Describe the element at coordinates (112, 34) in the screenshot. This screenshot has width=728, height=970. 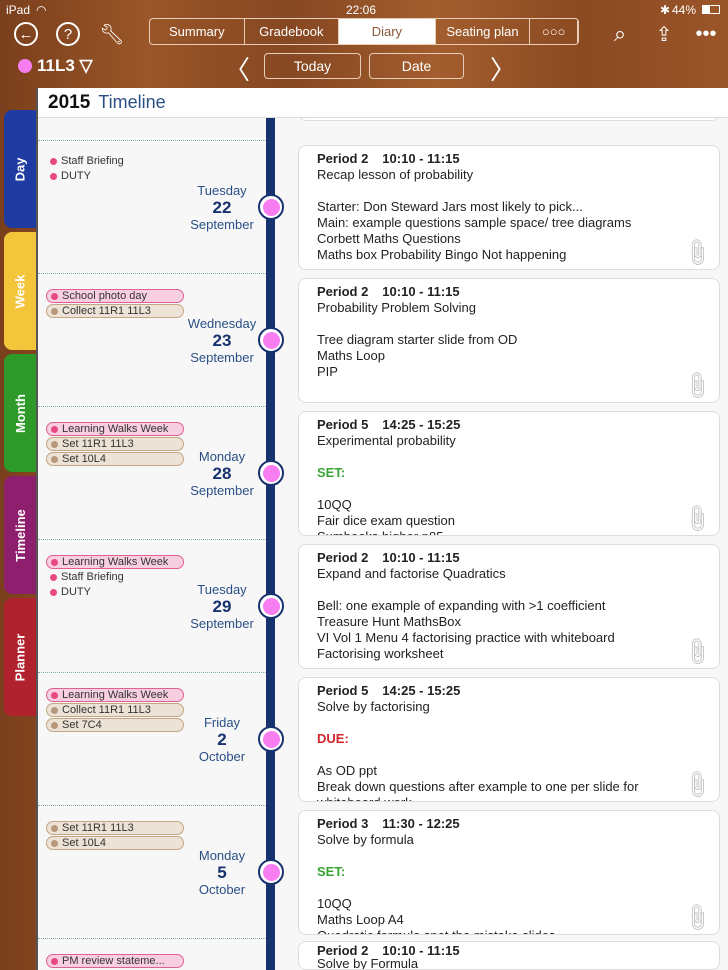
I see `wrench-icon: 🔧︎` at that location.